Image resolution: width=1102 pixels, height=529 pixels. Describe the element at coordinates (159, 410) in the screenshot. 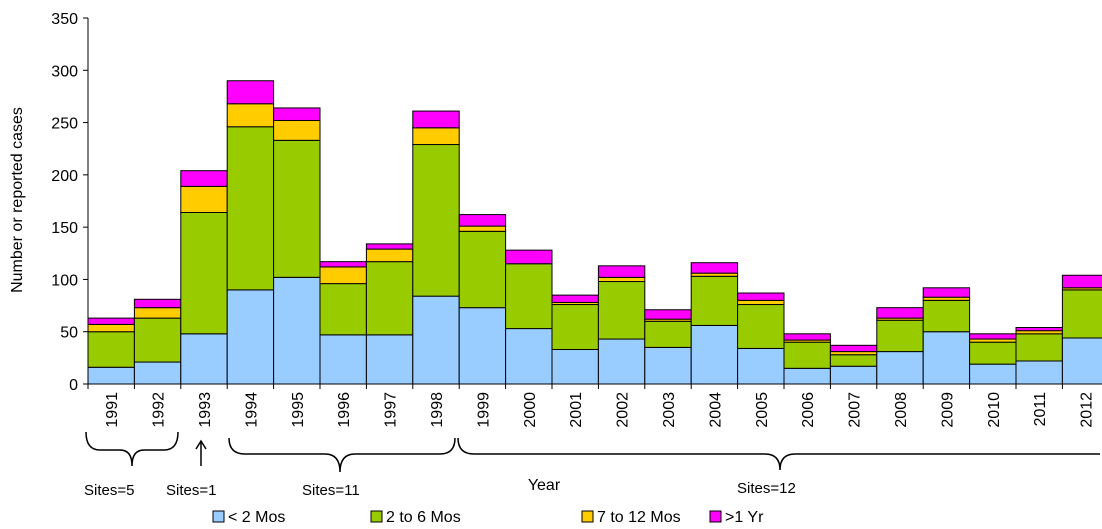

I see `x-tick-label: 1992` at that location.